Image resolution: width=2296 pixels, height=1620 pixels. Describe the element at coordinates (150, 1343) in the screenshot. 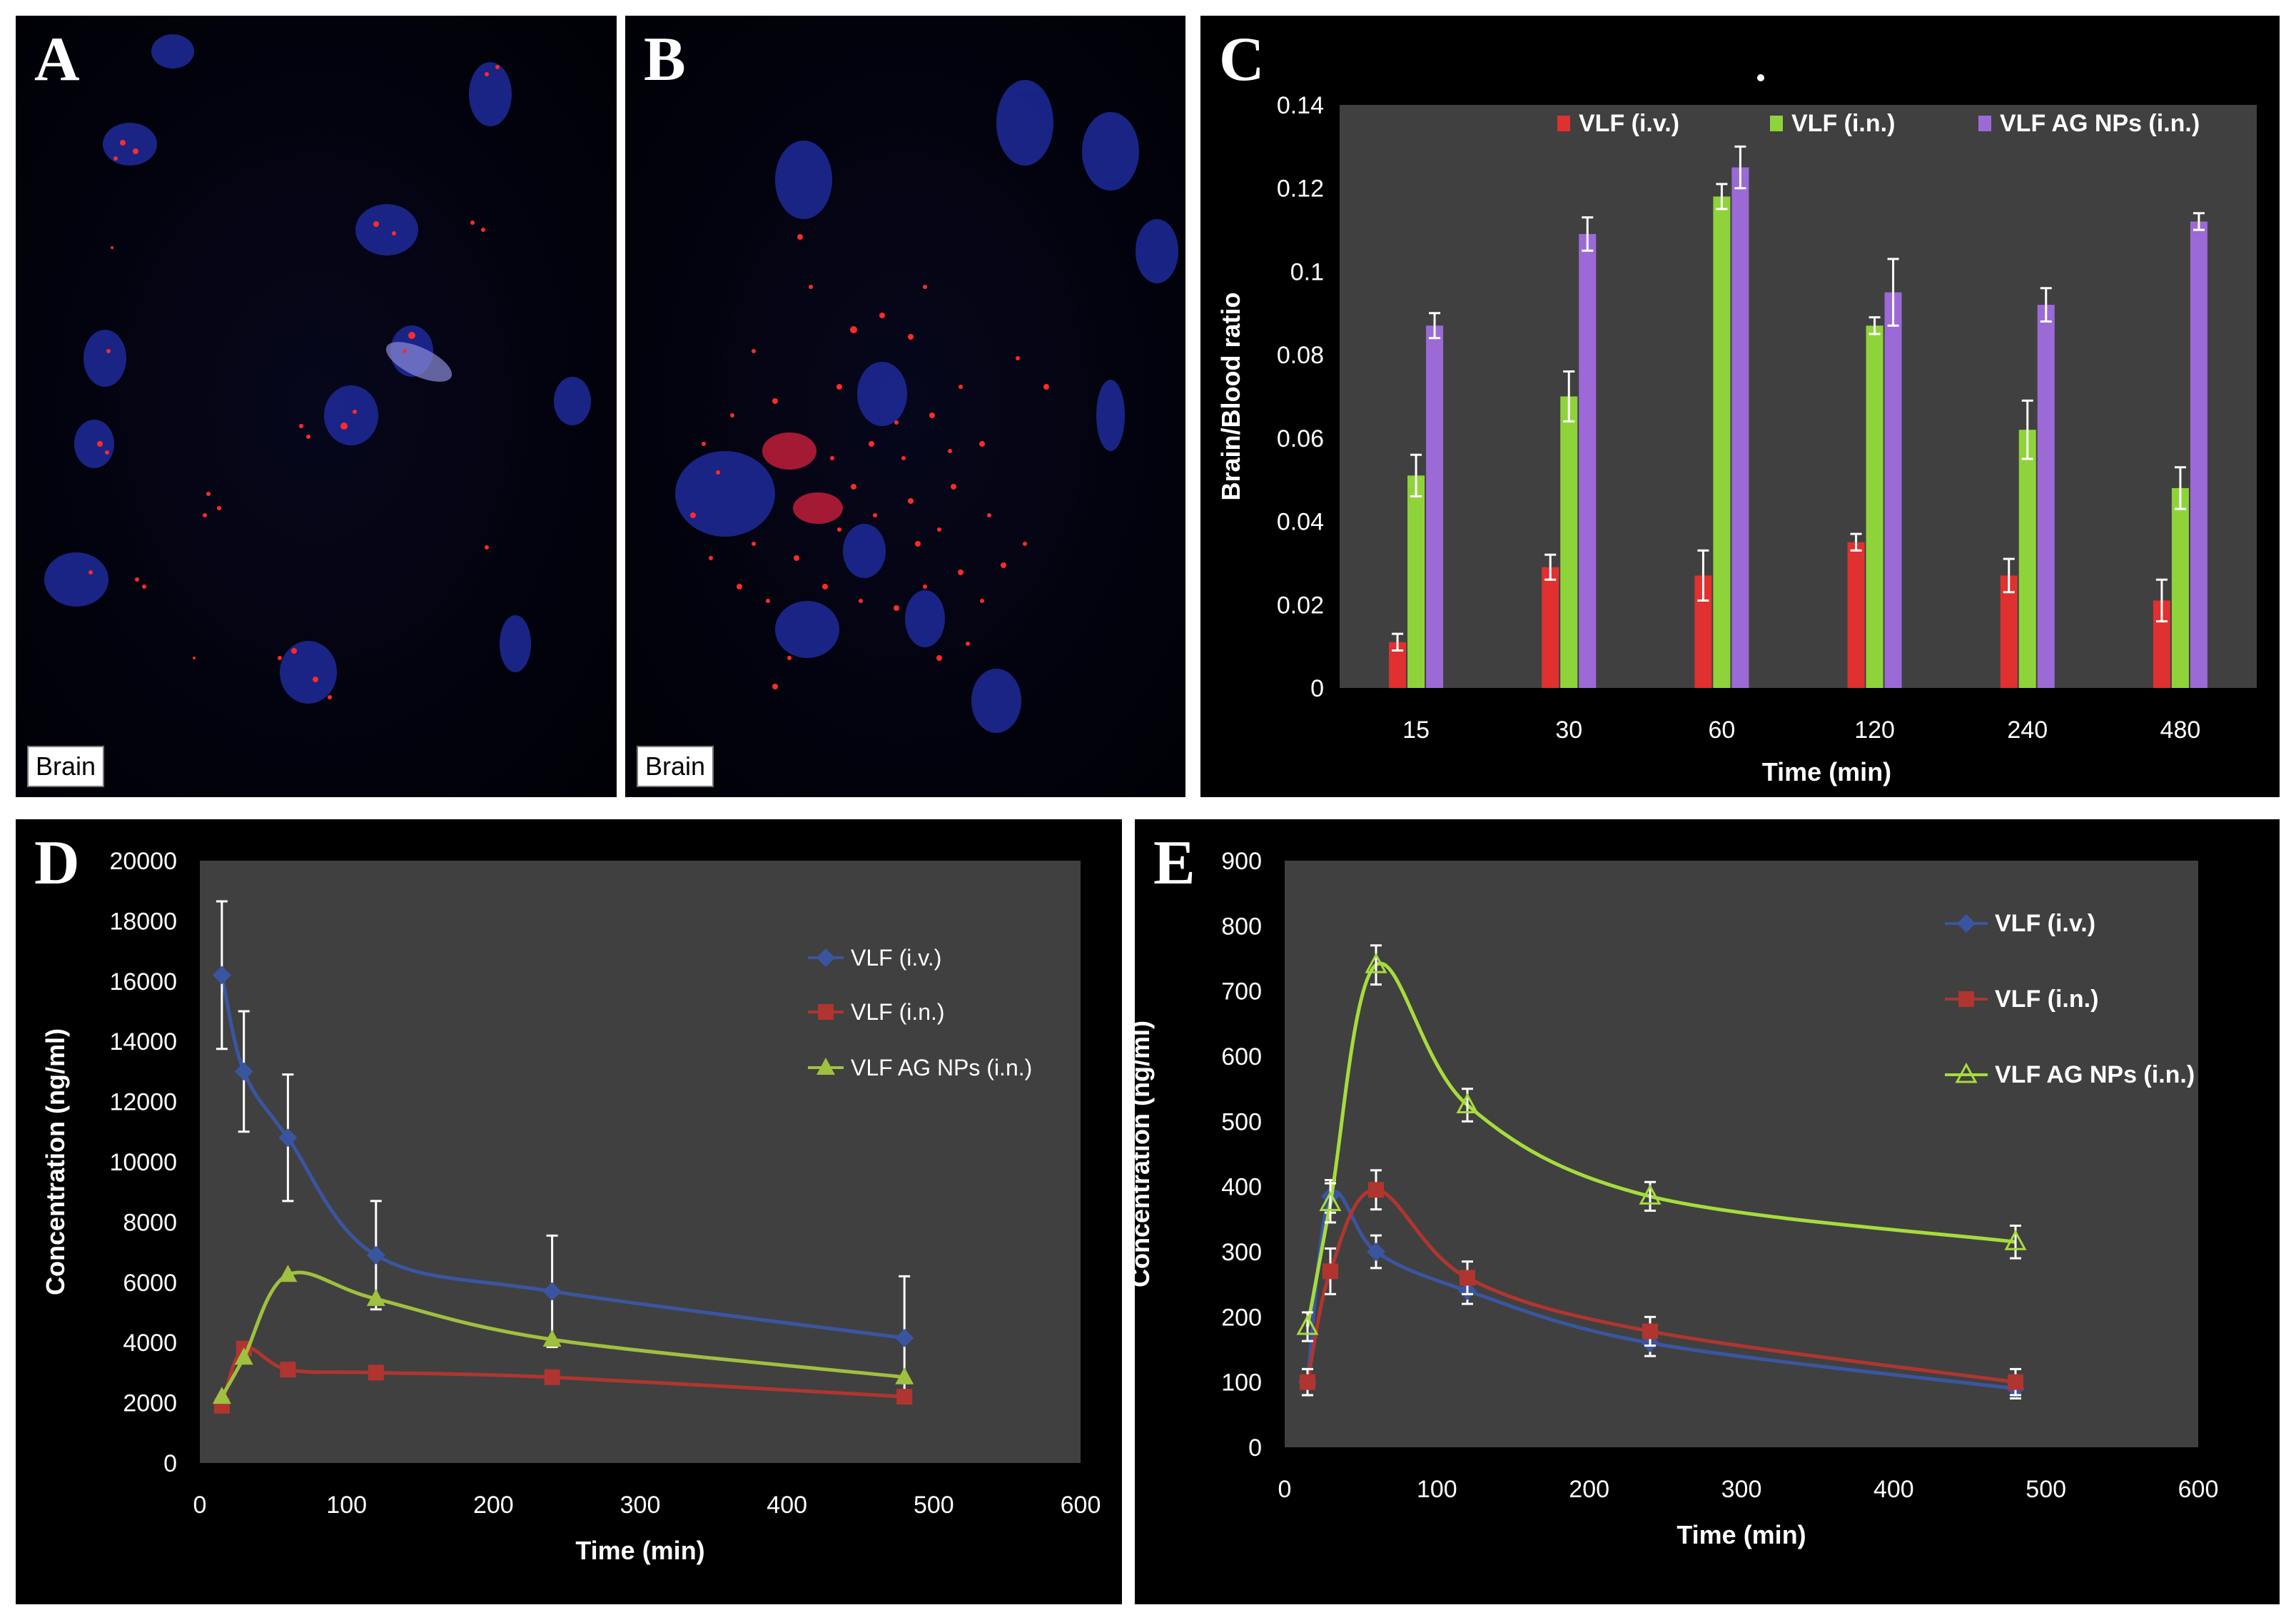

I see `y-tick-label: 4000` at that location.